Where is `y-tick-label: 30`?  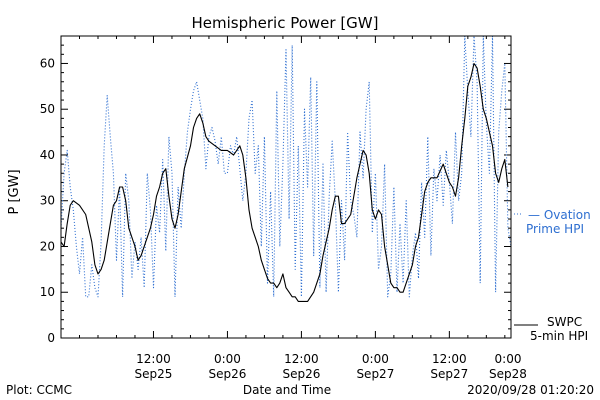 y-tick-label: 30 is located at coordinates (47, 201).